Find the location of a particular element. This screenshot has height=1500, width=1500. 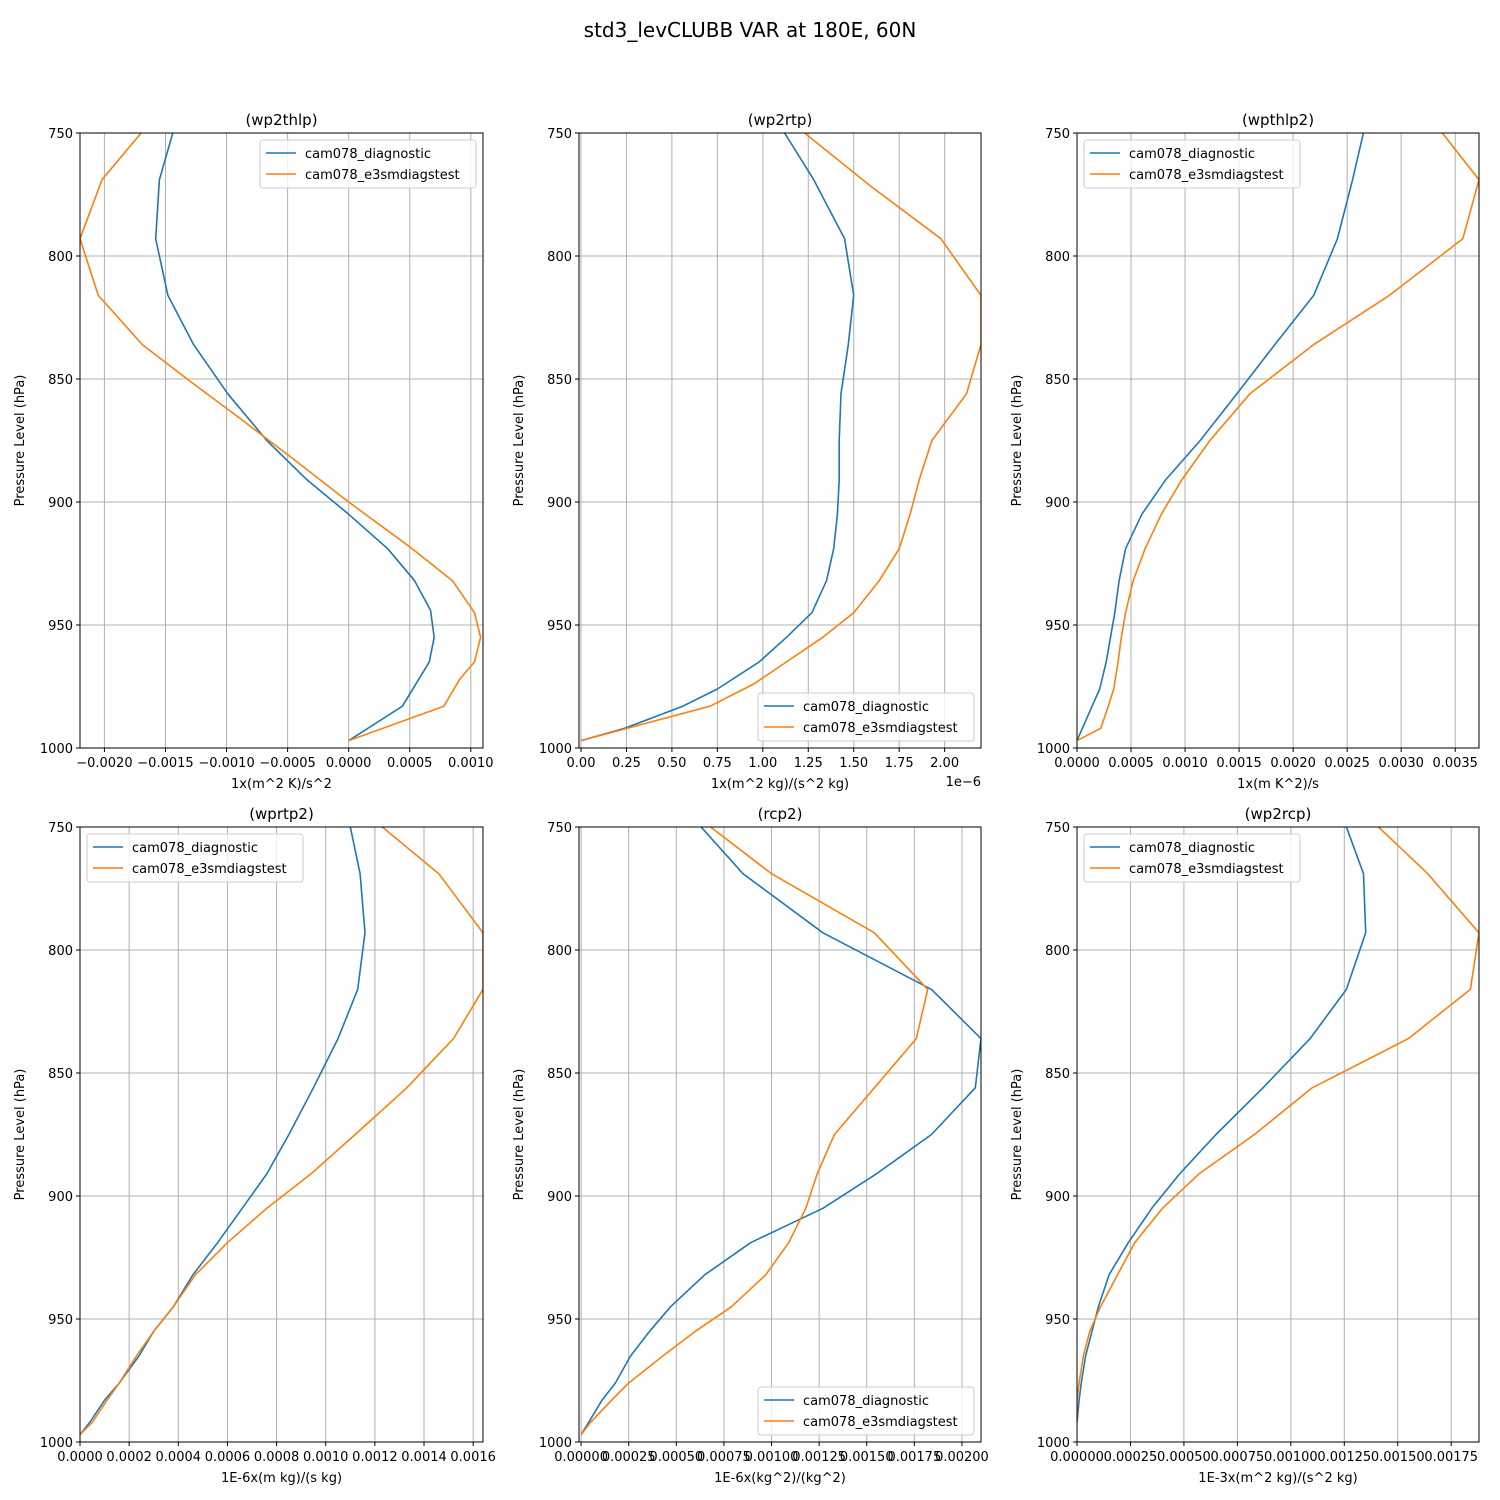

chart-2-x-tick-label: 1.50 is located at coordinates (853, 763).